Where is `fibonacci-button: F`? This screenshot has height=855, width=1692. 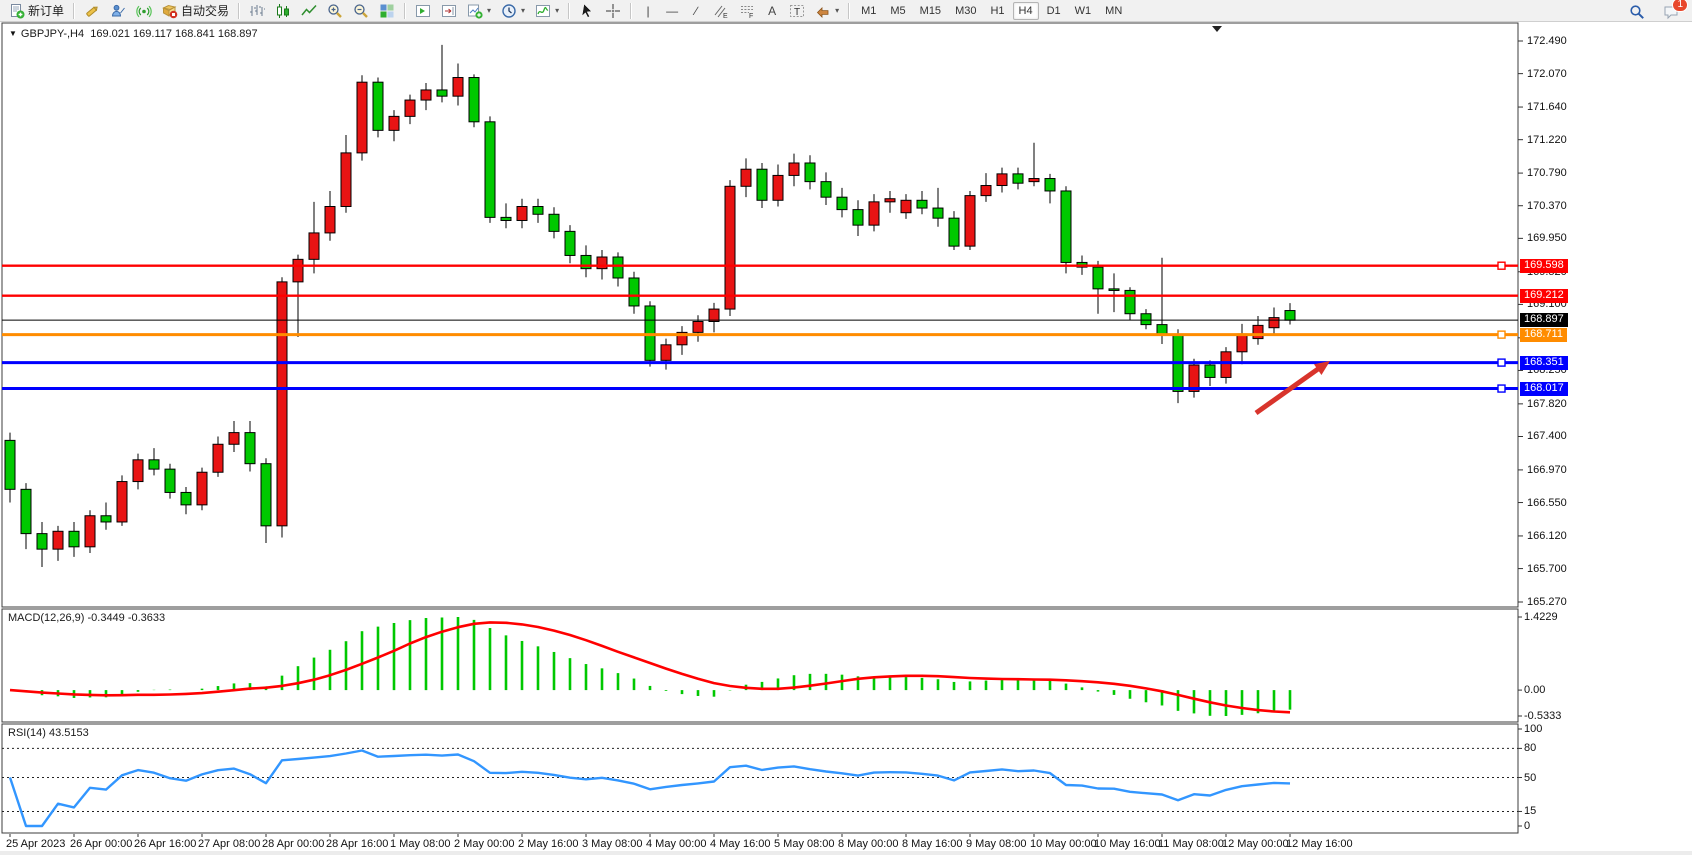
fibonacci-button: F is located at coordinates (747, 11).